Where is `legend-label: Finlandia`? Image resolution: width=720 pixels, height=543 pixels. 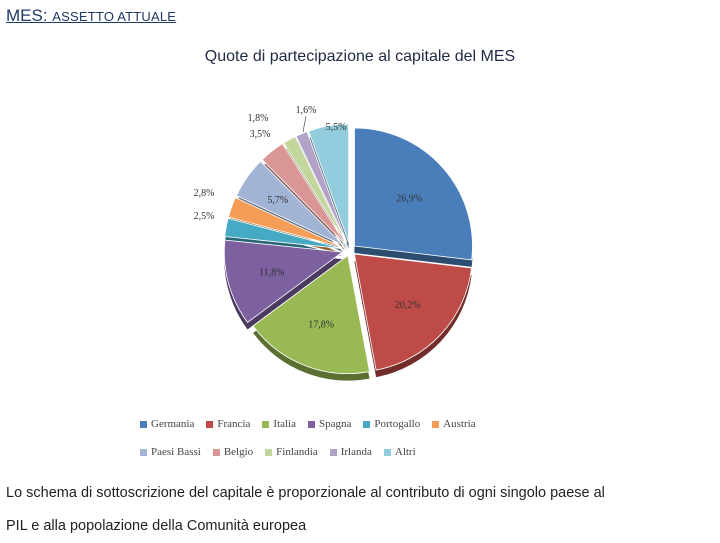
legend-label: Finlandia is located at coordinates (297, 452).